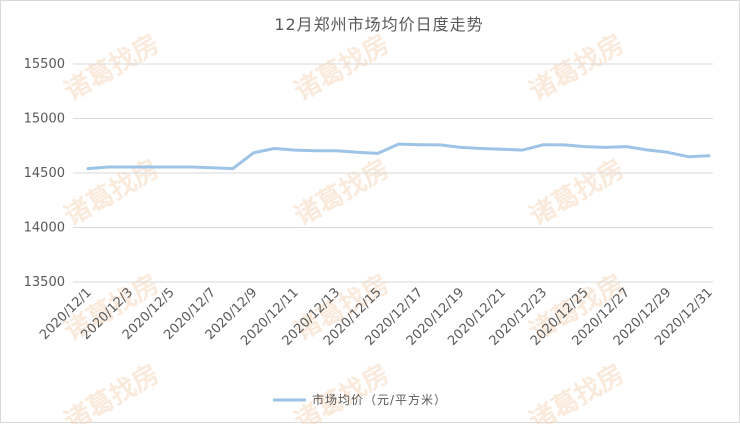 The width and height of the screenshot is (740, 424). What do you see at coordinates (44, 228) in the screenshot?
I see `y-tick-label: 14000` at bounding box center [44, 228].